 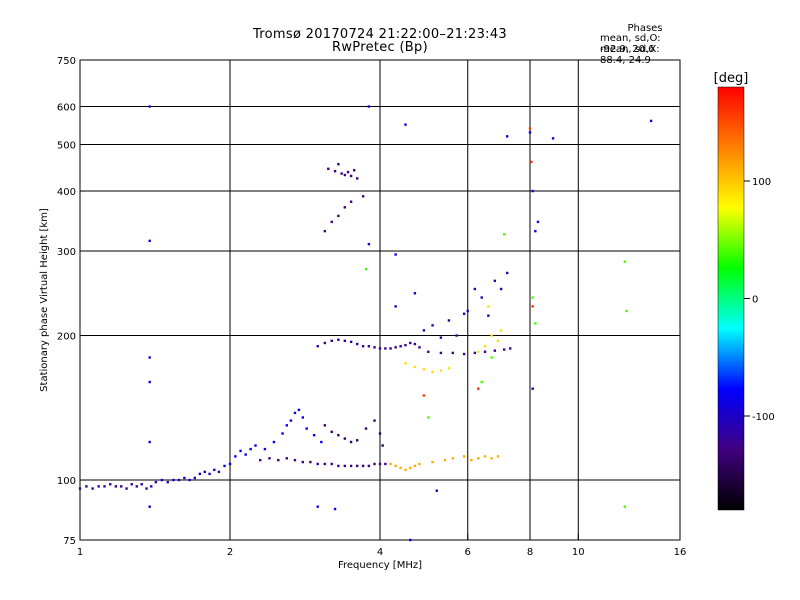 What do you see at coordinates (66, 61) in the screenshot?
I see `y-tick-label-7: 750` at bounding box center [66, 61].